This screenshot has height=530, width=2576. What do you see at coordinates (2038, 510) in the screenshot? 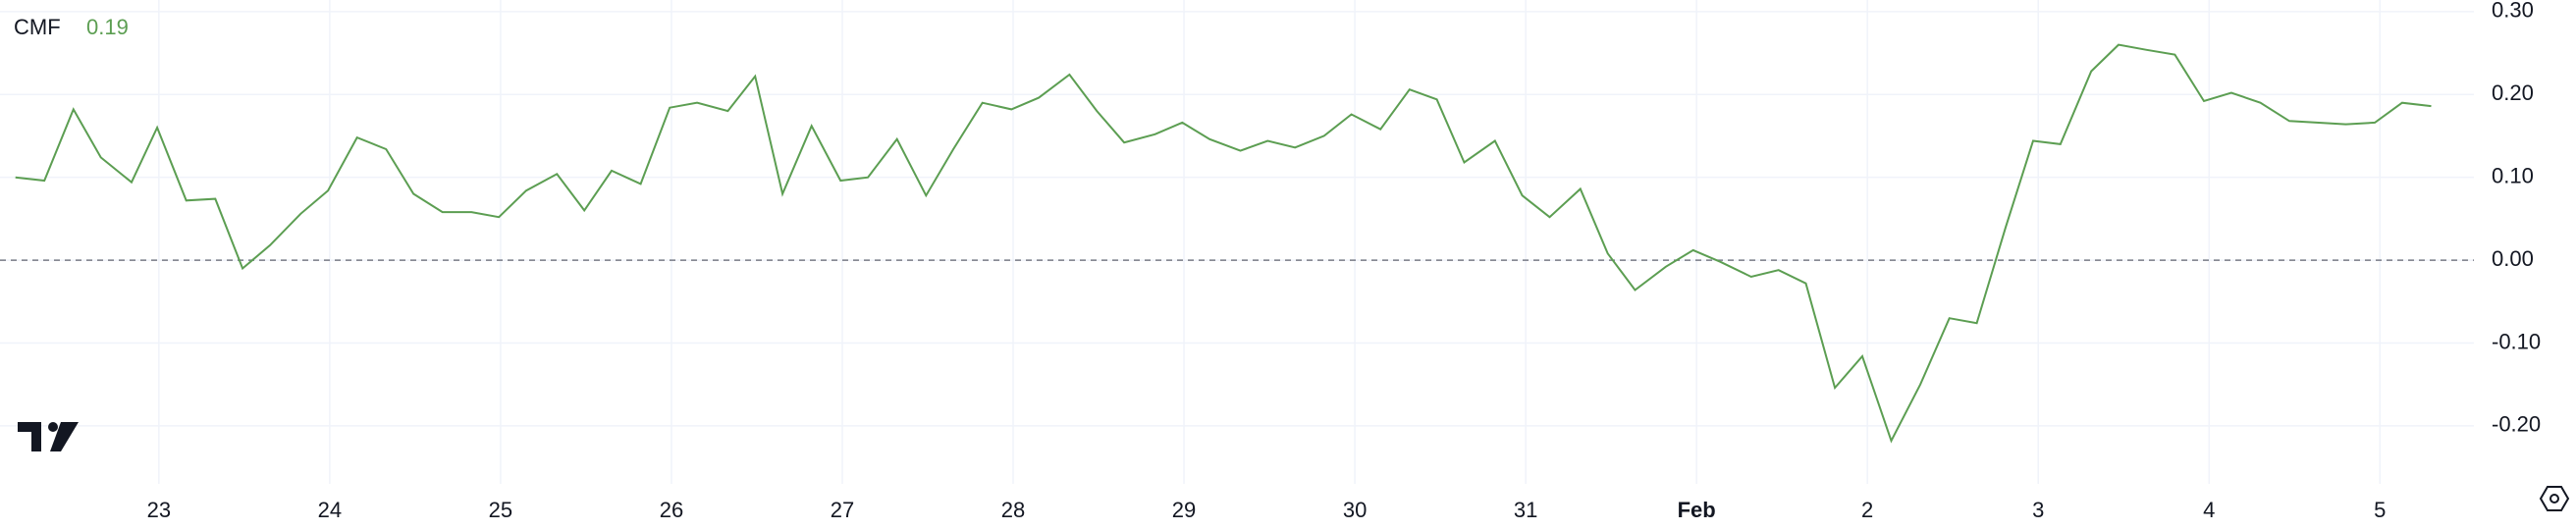
I see `x-tick-label: 3` at bounding box center [2038, 510].